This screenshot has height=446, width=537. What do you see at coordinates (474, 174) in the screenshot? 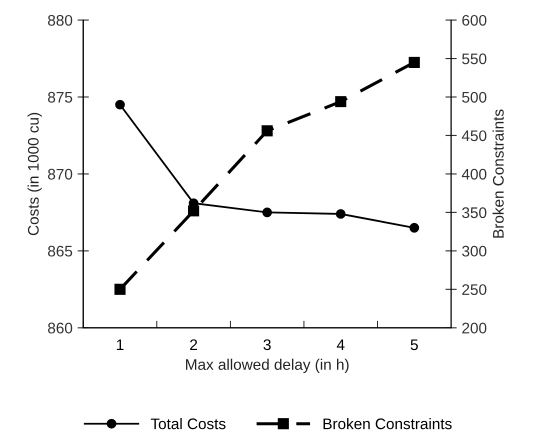
I see `y2-tick-label: 400` at bounding box center [474, 174].